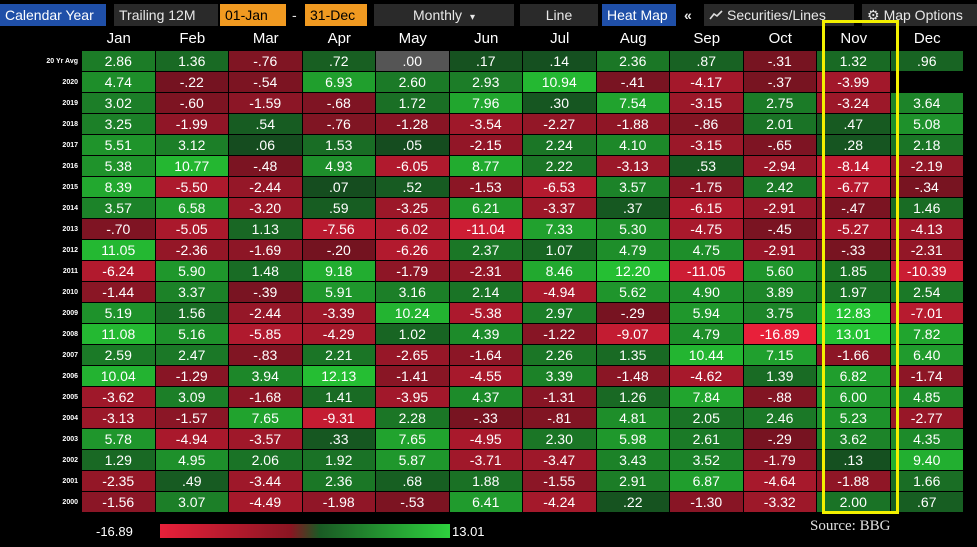 Image resolution: width=977 pixels, height=547 pixels. What do you see at coordinates (486, 292) in the screenshot?
I see `heatmap-cell: 2.14` at bounding box center [486, 292].